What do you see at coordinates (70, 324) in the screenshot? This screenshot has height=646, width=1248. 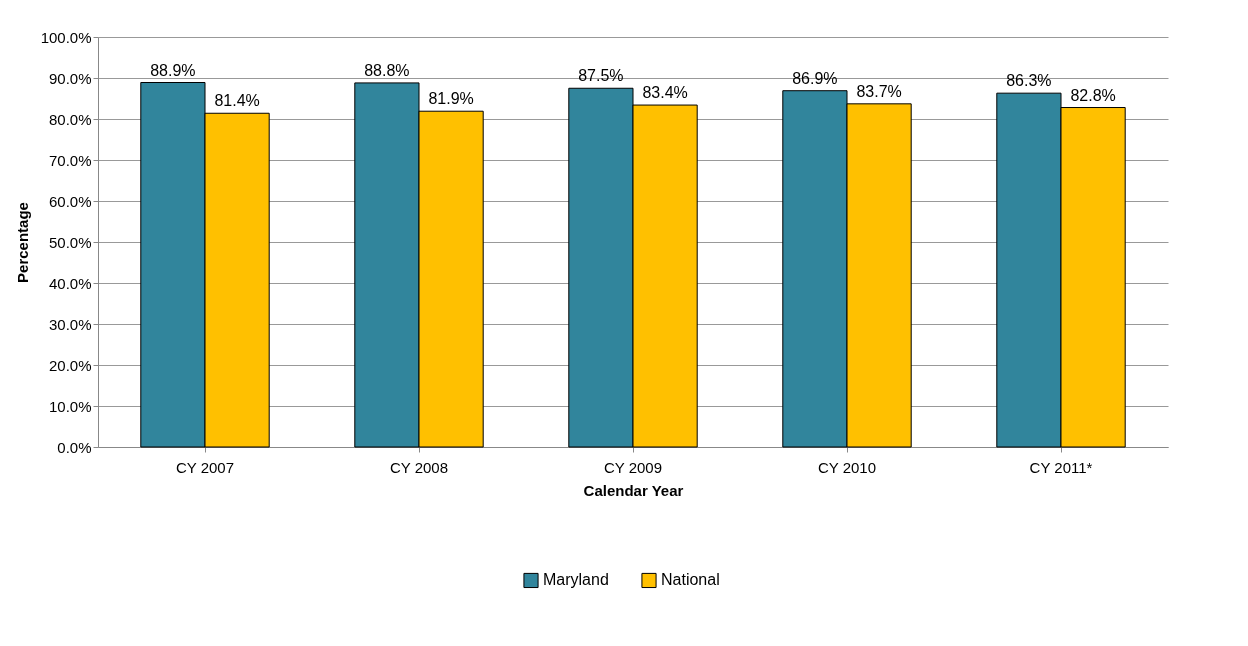 I see `y-tick-label: 30.0%` at bounding box center [70, 324].